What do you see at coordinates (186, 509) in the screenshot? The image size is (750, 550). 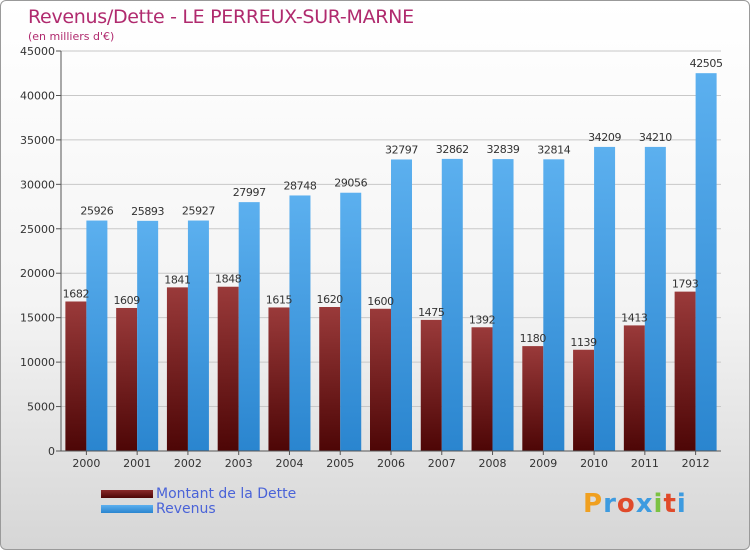 I see `legend-label-revenus: Revenus` at bounding box center [186, 509].